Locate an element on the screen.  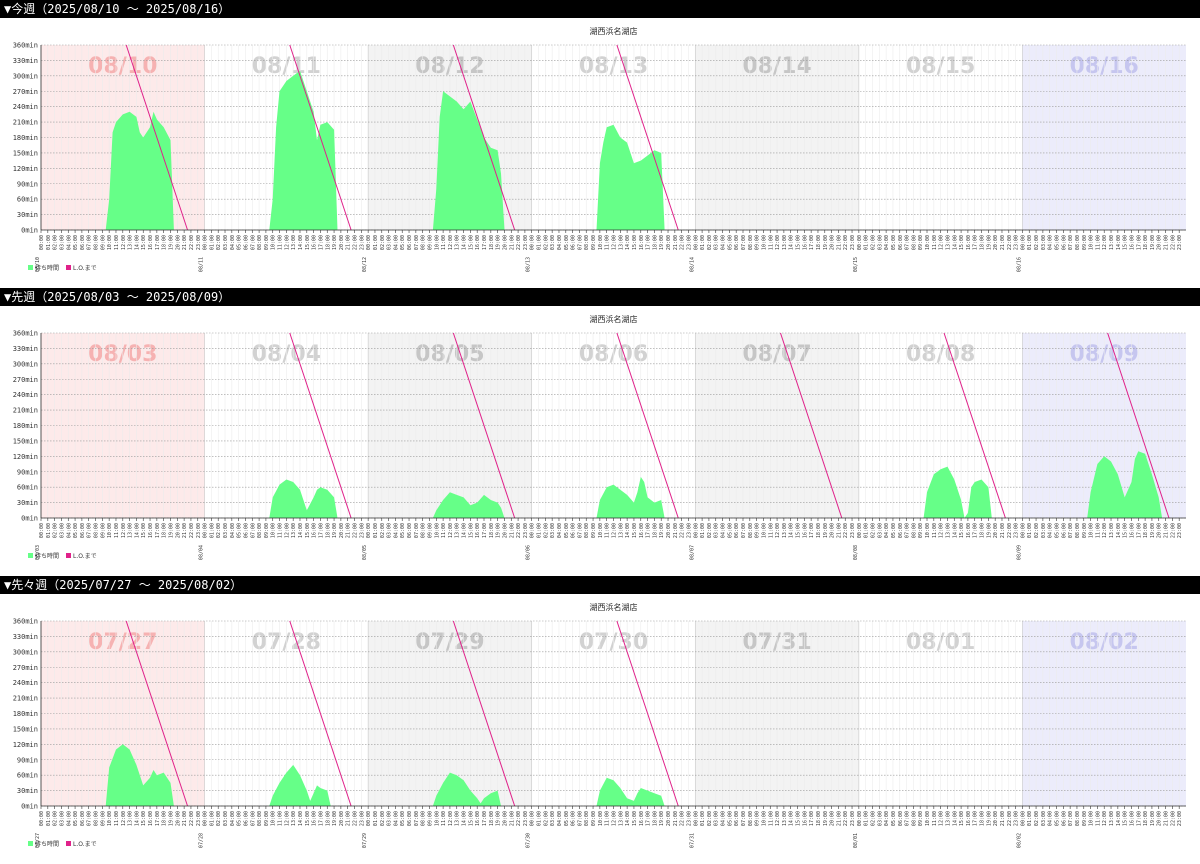
x-tick-label: 11:00 is located at coordinates (281, 818).